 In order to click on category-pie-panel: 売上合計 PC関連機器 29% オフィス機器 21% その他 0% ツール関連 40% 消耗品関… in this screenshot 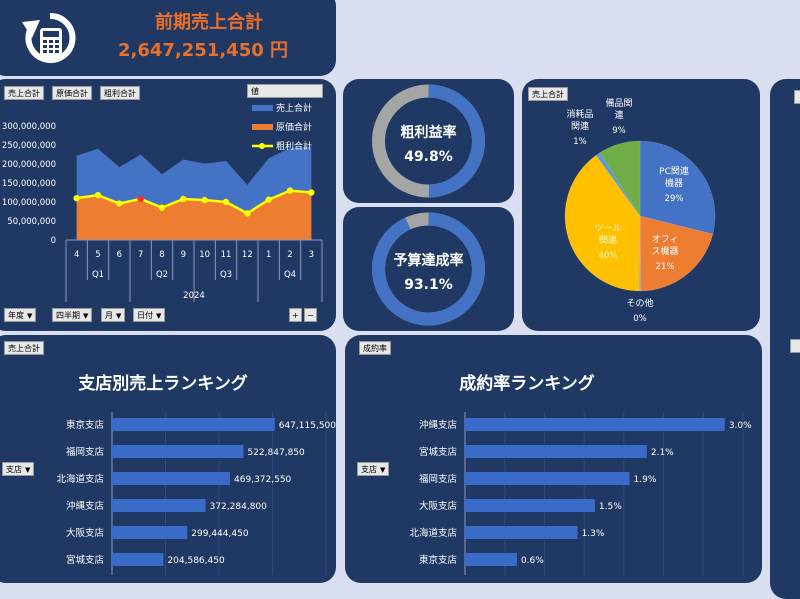, I will do `click(641, 205)`.